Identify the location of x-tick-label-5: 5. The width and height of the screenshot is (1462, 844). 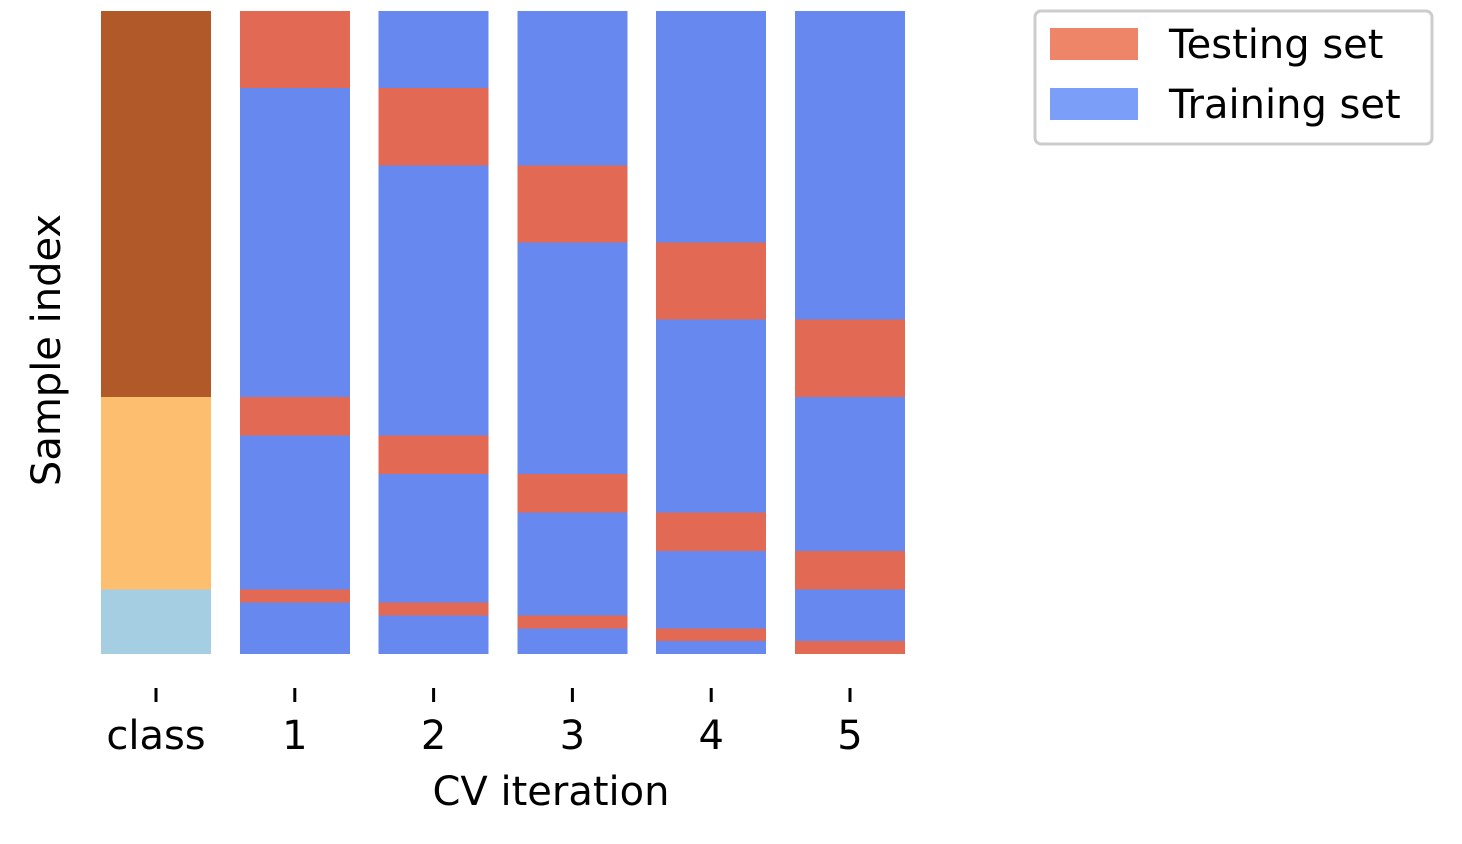
(849, 736).